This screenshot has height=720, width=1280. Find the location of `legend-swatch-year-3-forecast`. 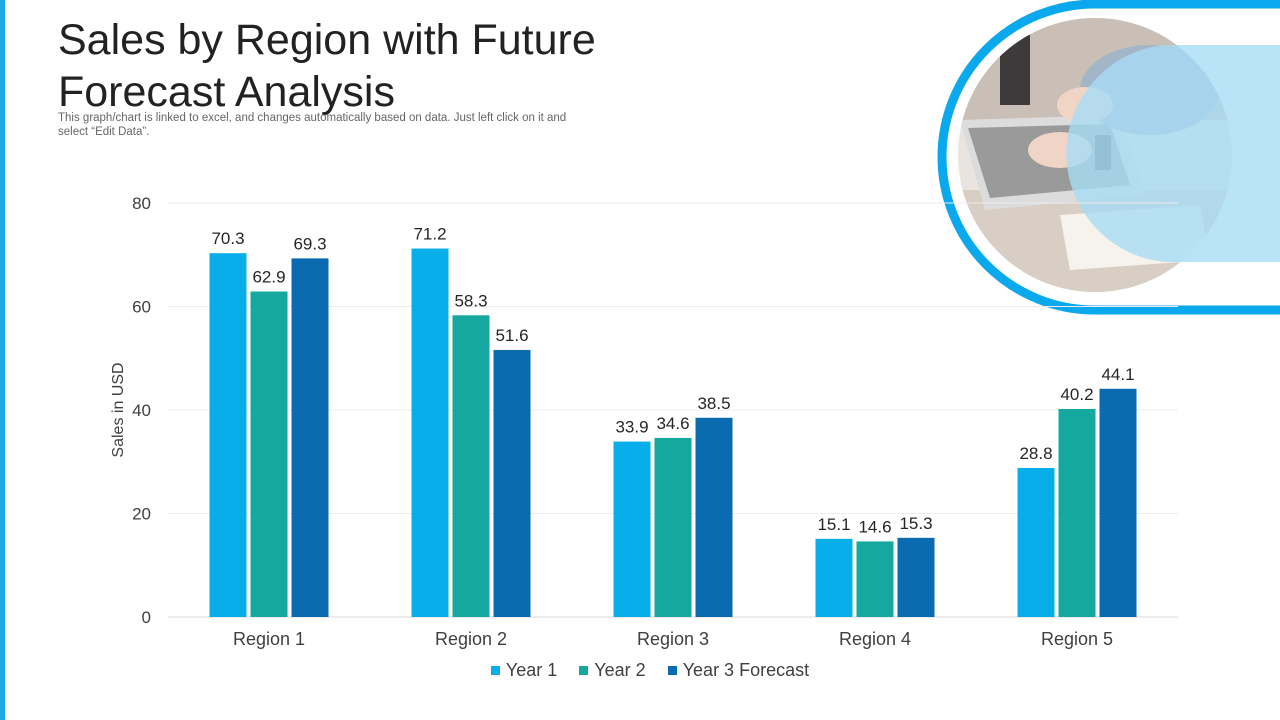

legend-swatch-year-3-forecast is located at coordinates (672, 670).